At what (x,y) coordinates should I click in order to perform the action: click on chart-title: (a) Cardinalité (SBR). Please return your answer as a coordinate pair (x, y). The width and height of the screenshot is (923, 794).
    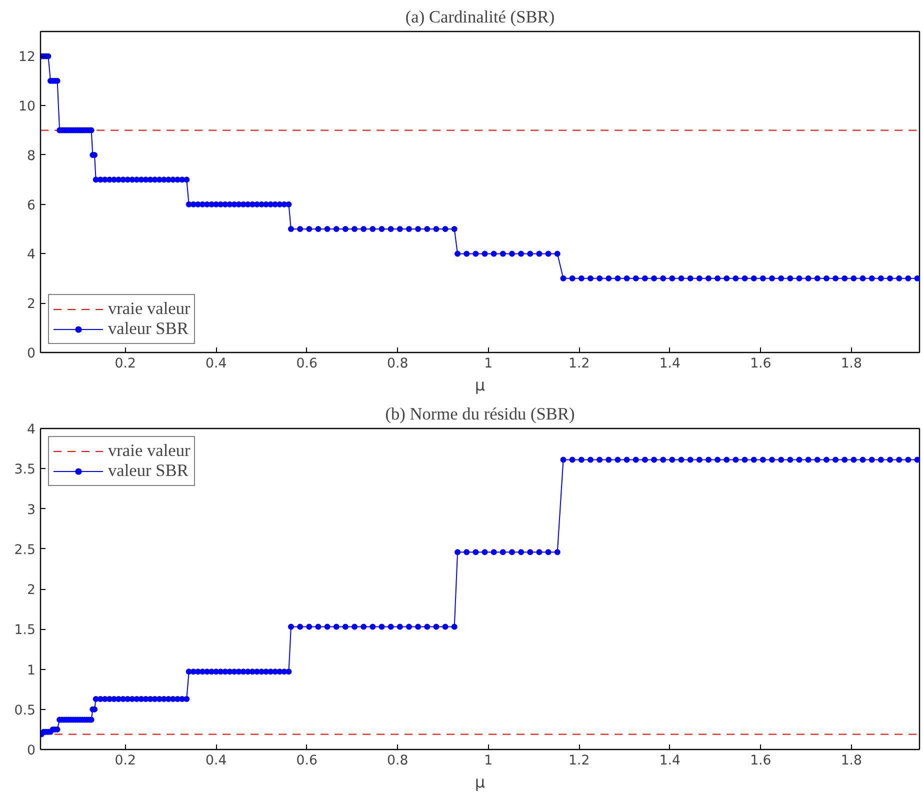
    Looking at the image, I should click on (480, 17).